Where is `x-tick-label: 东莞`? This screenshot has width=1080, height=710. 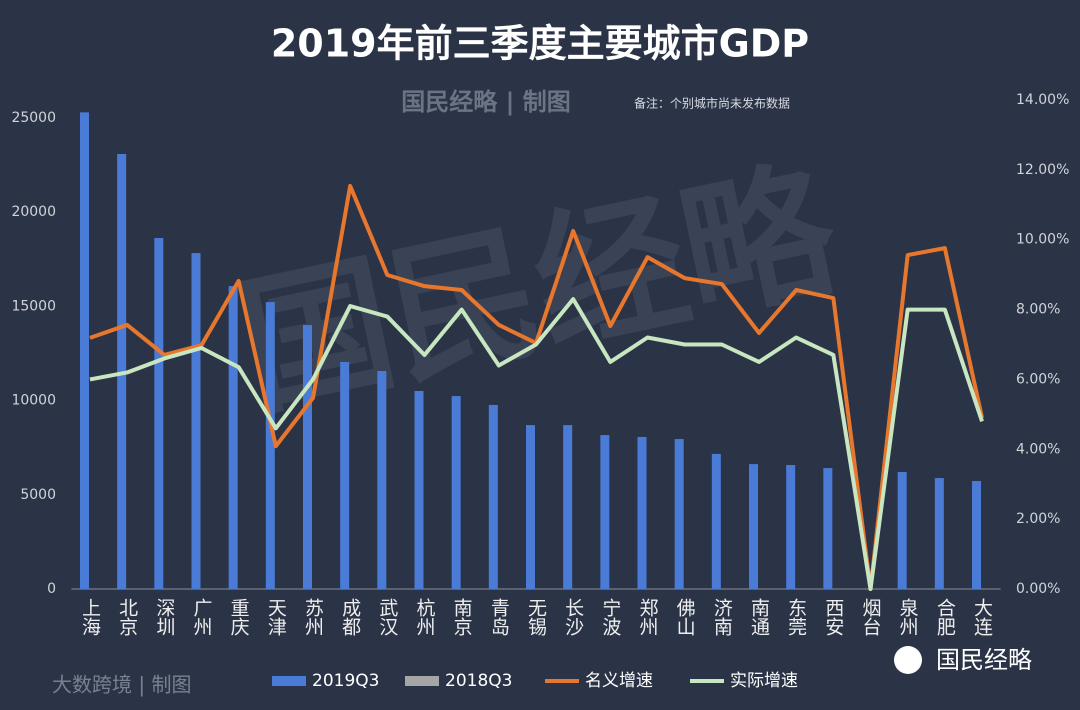 x-tick-label: 东莞 is located at coordinates (796, 617).